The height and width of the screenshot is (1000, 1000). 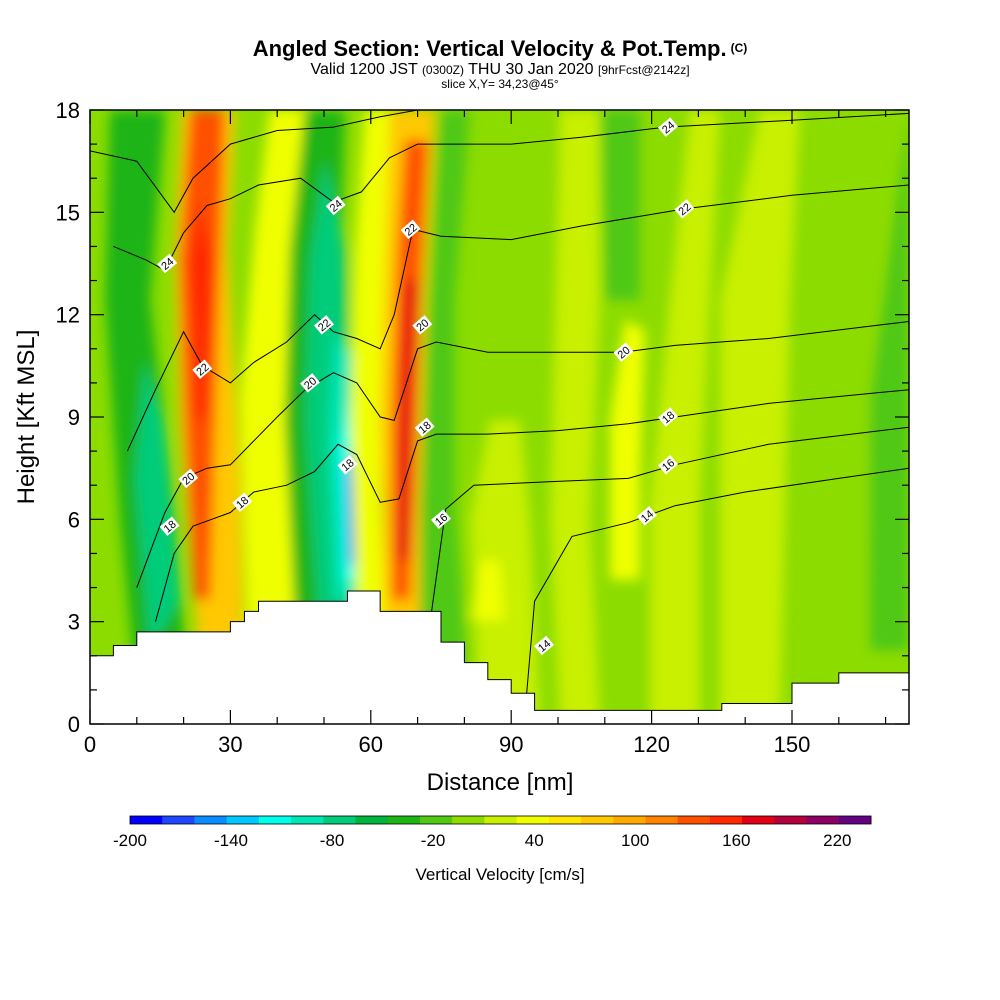 I want to click on colorbar-tick-label: -80, so click(x=332, y=840).